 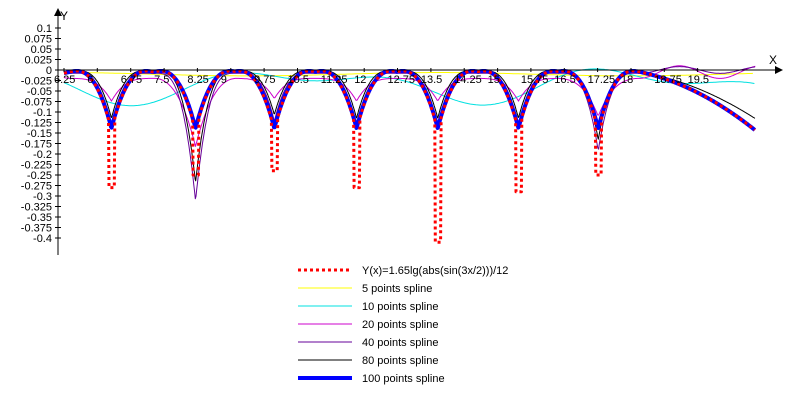 I want to click on legend-label: 5 points spline, so click(x=397, y=289).